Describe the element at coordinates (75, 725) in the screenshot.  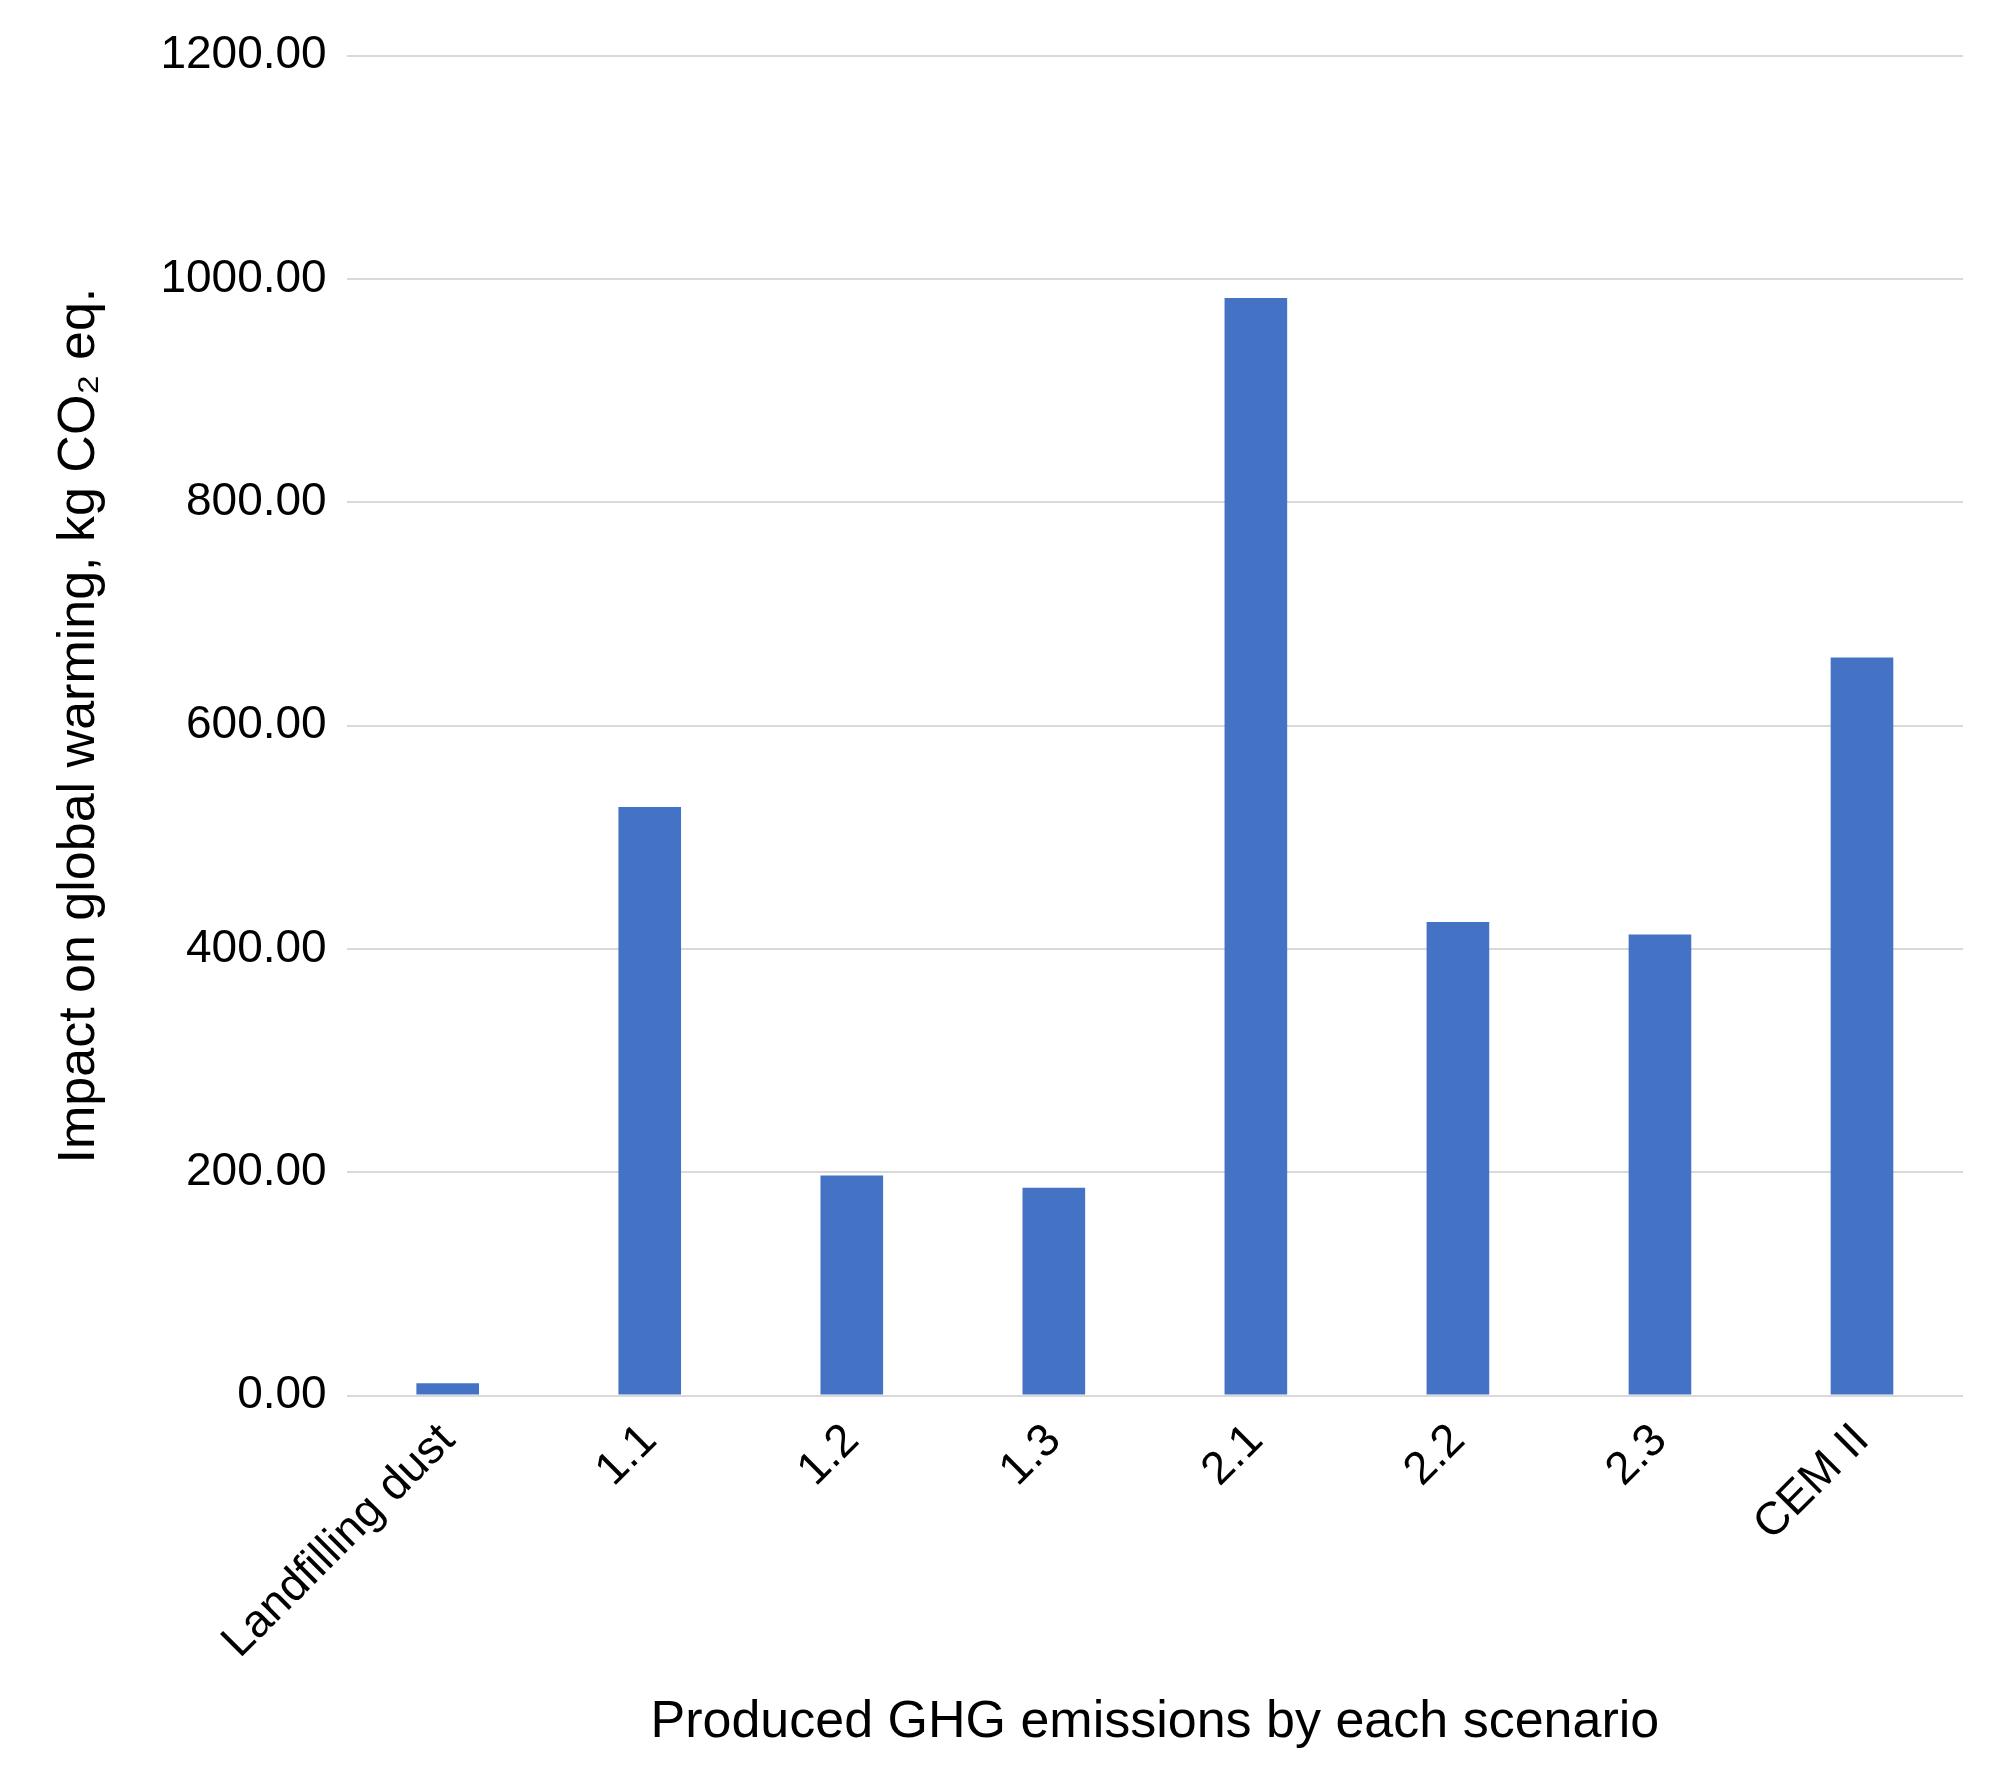
I see `y-axis-title: Impact on global warming, kg CO₂ eq.` at that location.